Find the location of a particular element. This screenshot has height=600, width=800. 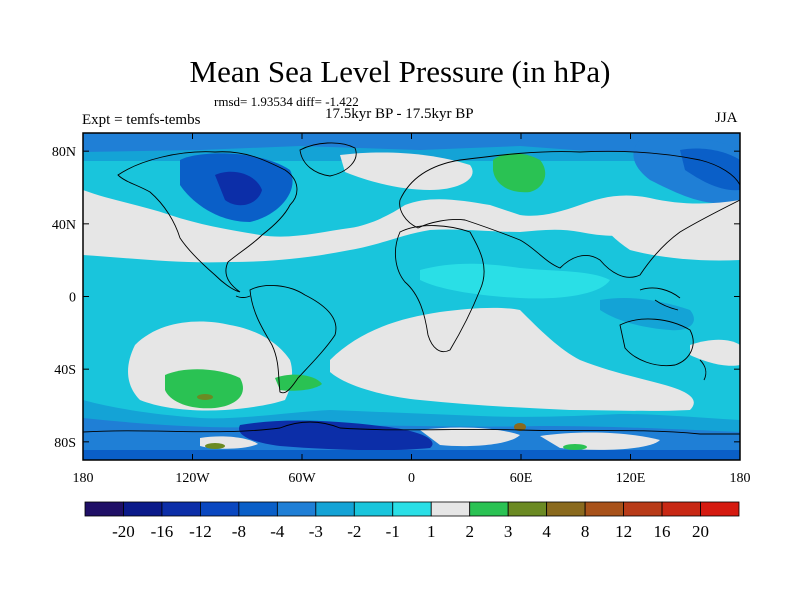

antarctica-outline is located at coordinates (411, 428).